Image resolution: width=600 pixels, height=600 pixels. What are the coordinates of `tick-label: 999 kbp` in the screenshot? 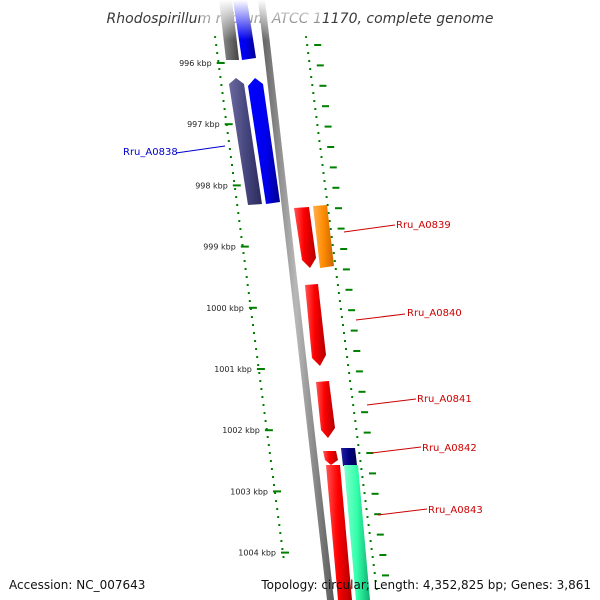 It's located at (219, 247).